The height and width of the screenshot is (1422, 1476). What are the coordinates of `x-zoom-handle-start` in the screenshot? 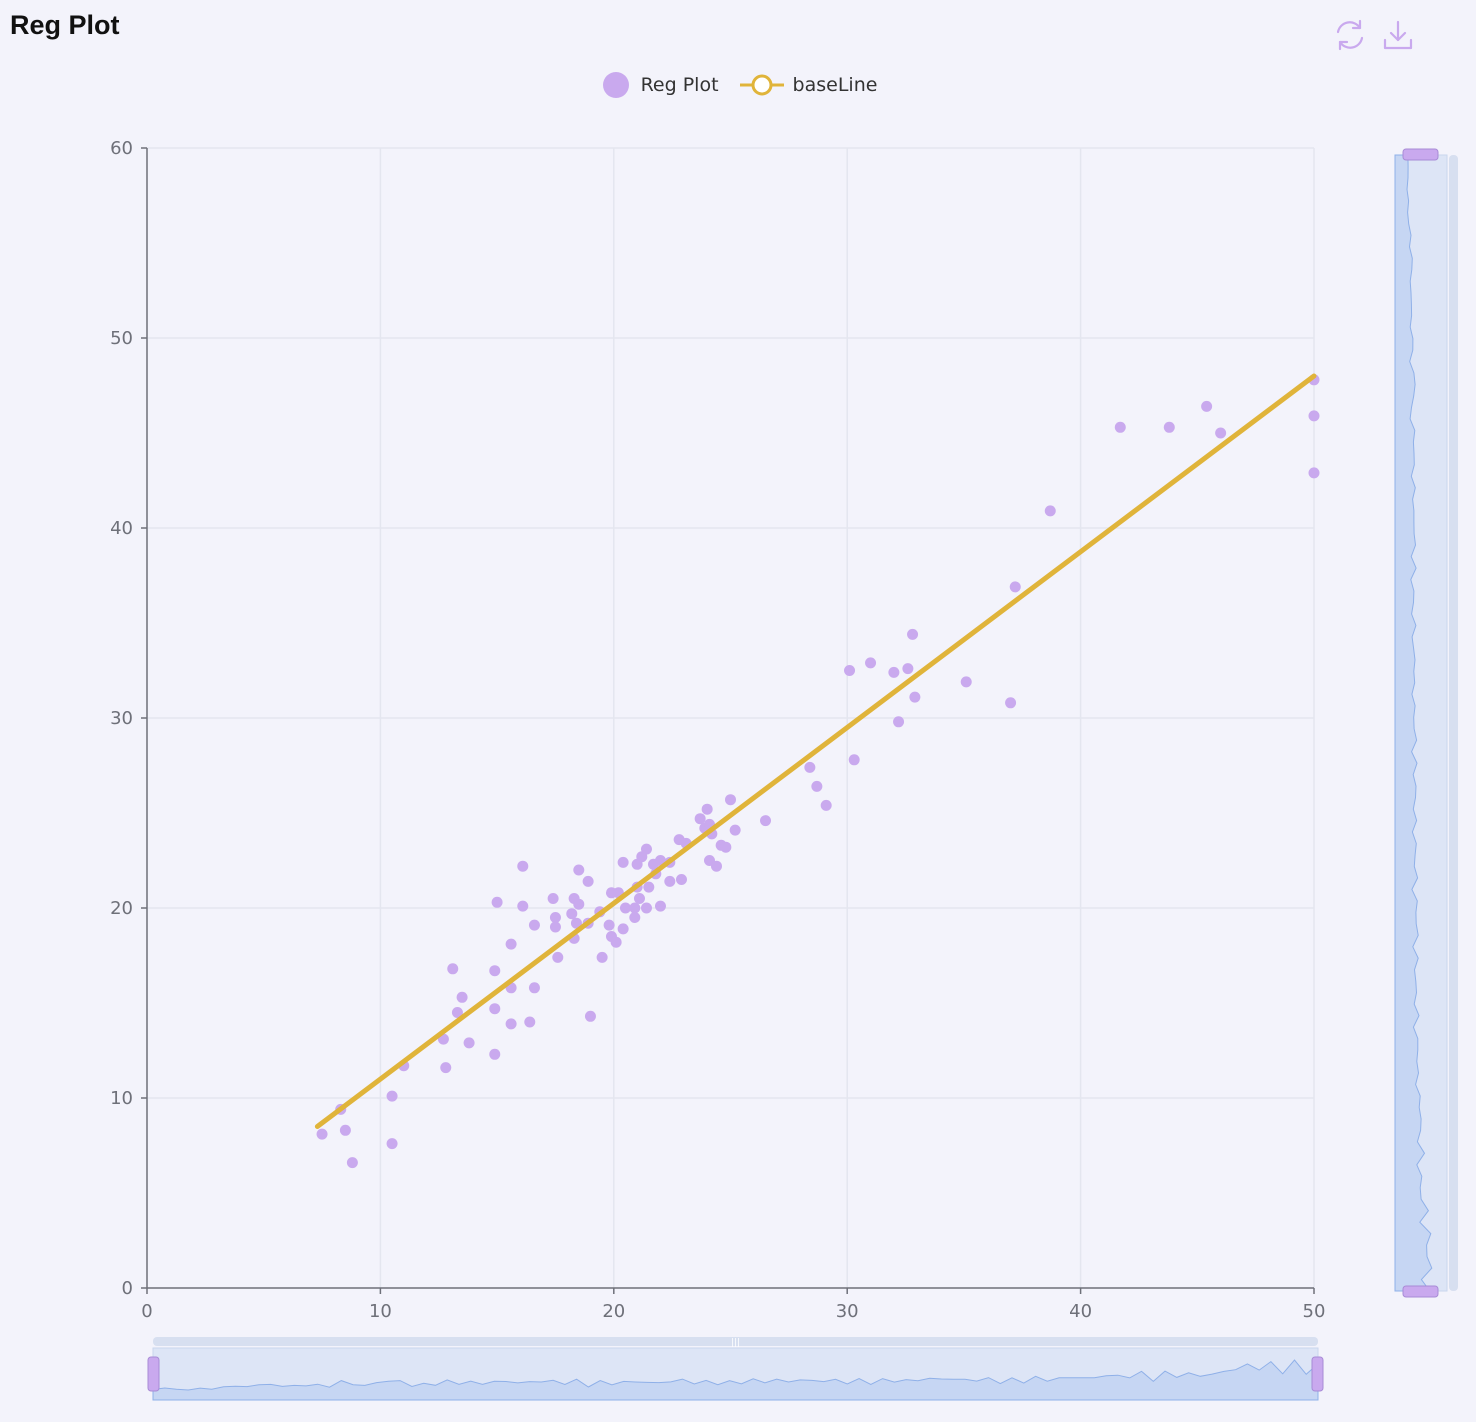 It's located at (153, 1374).